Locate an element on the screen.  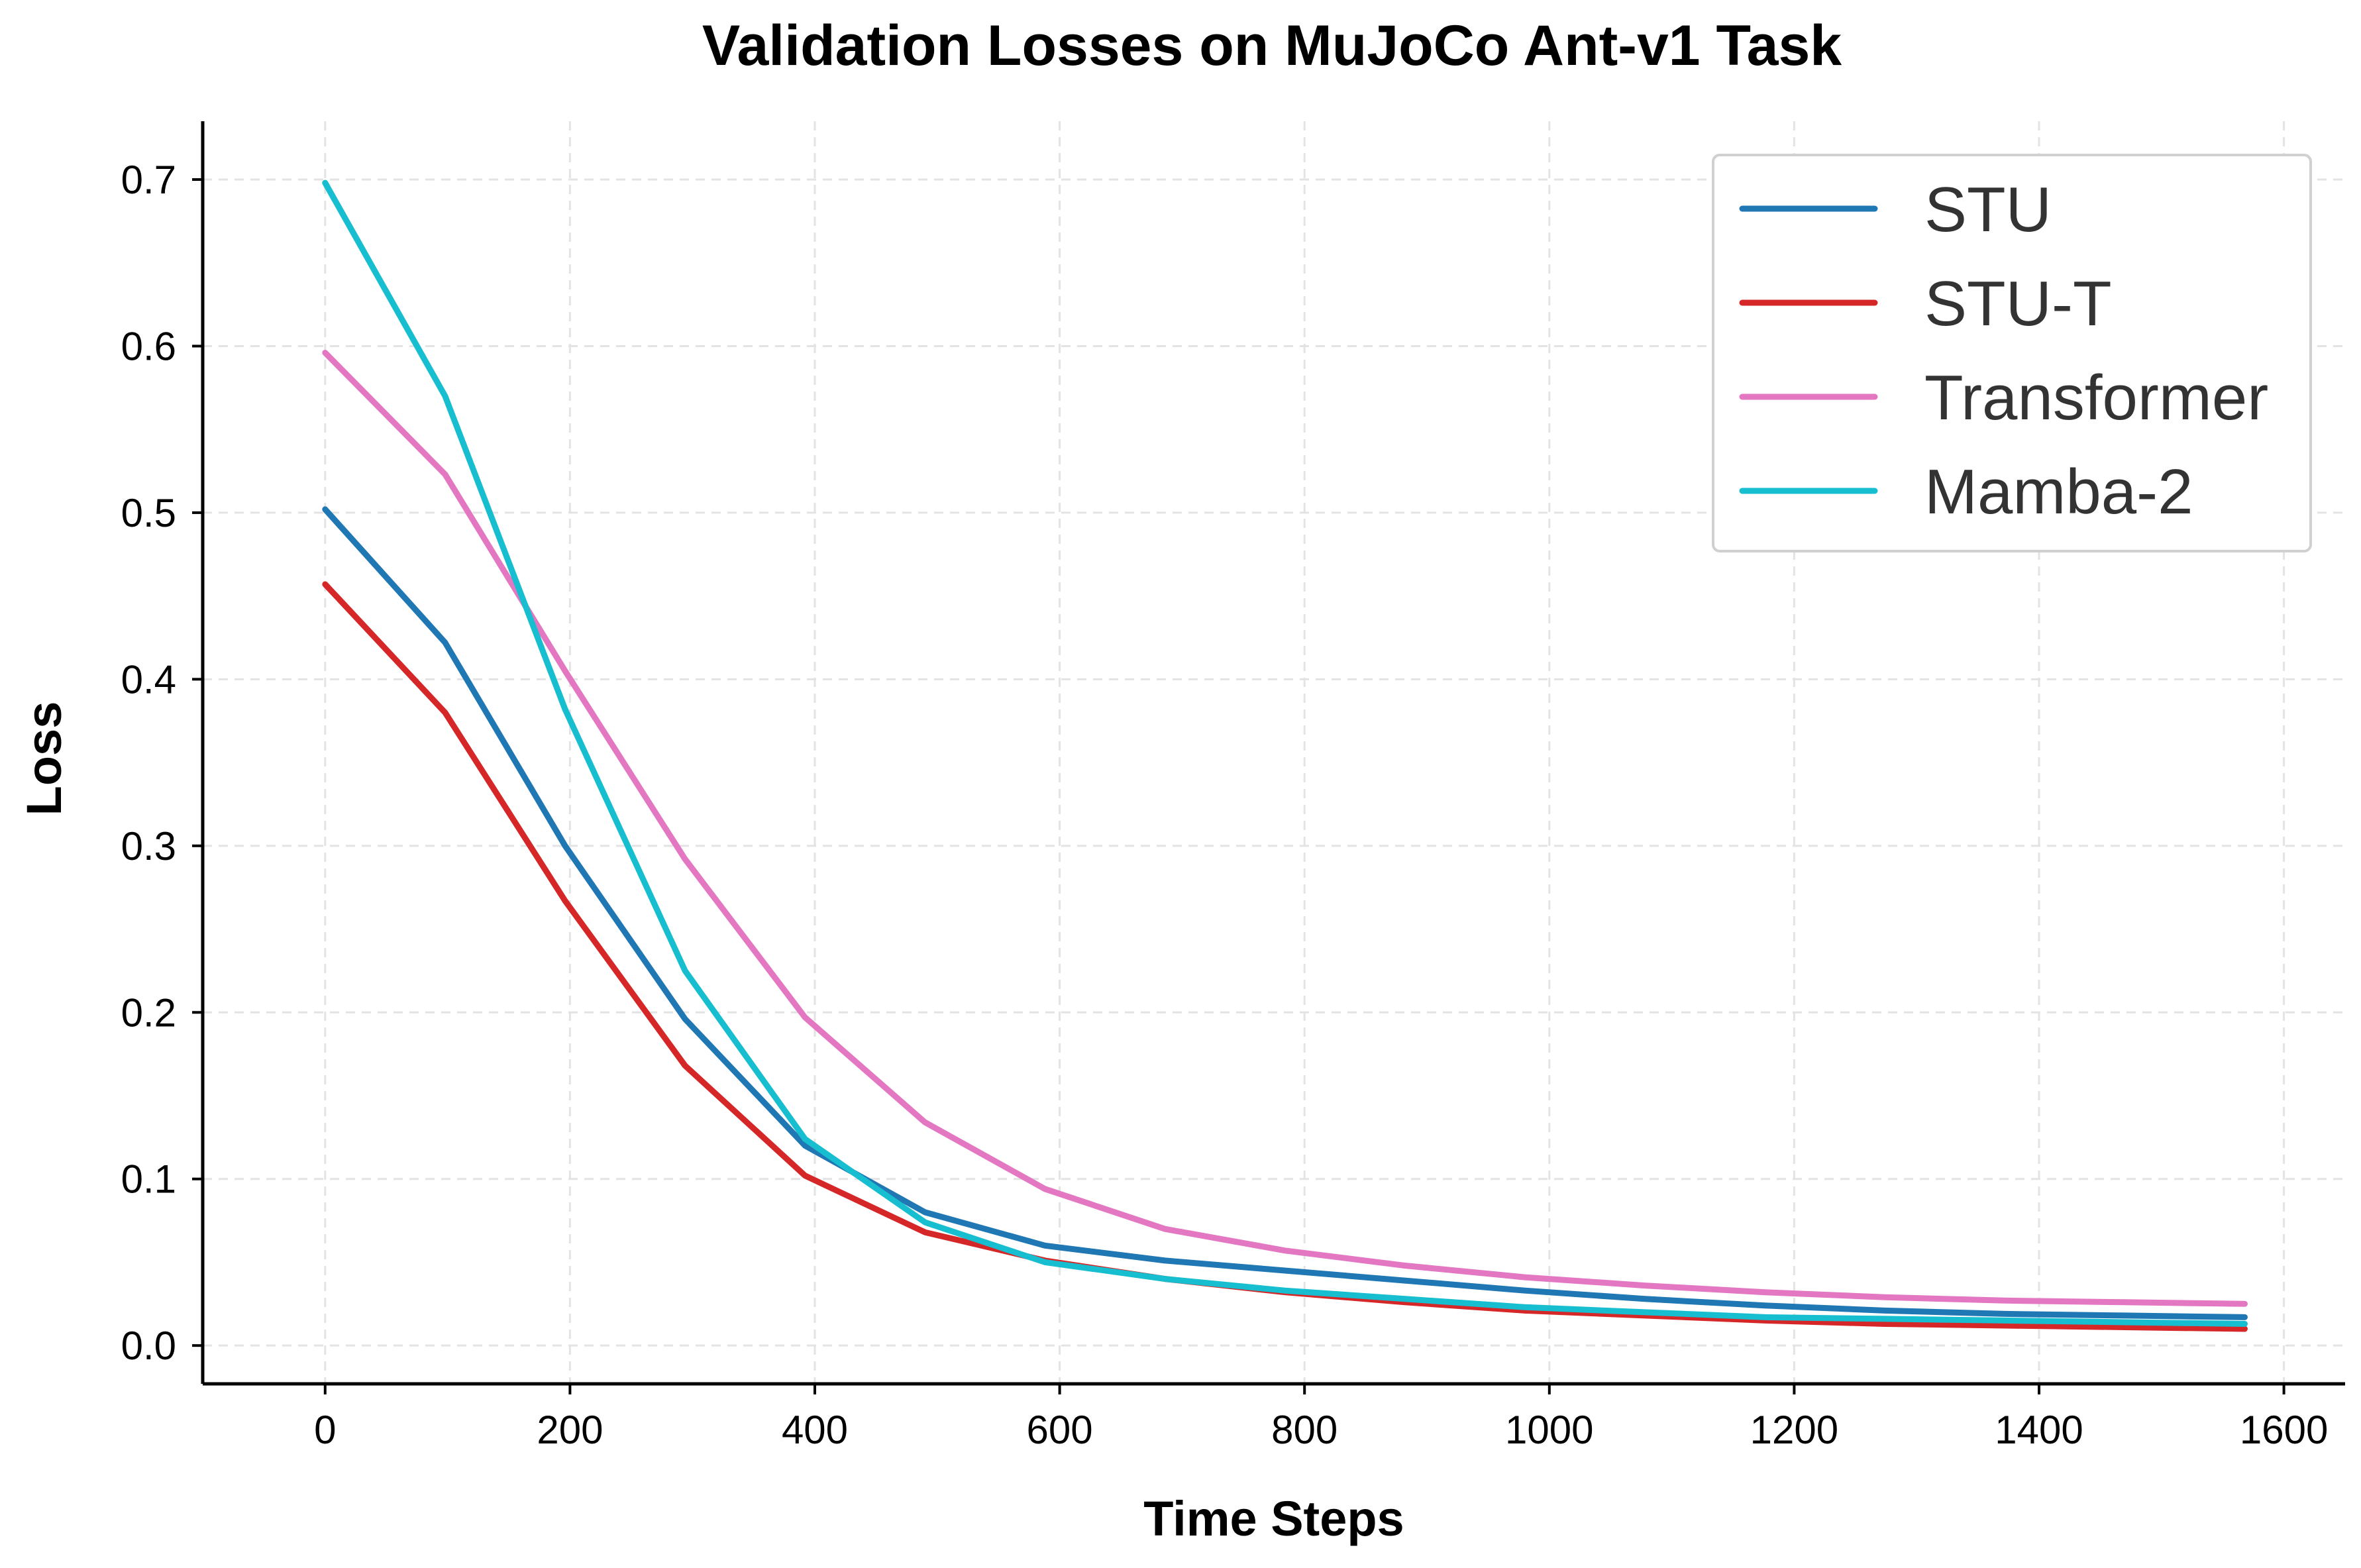
y-tick-label: 0.0 is located at coordinates (148, 1346).